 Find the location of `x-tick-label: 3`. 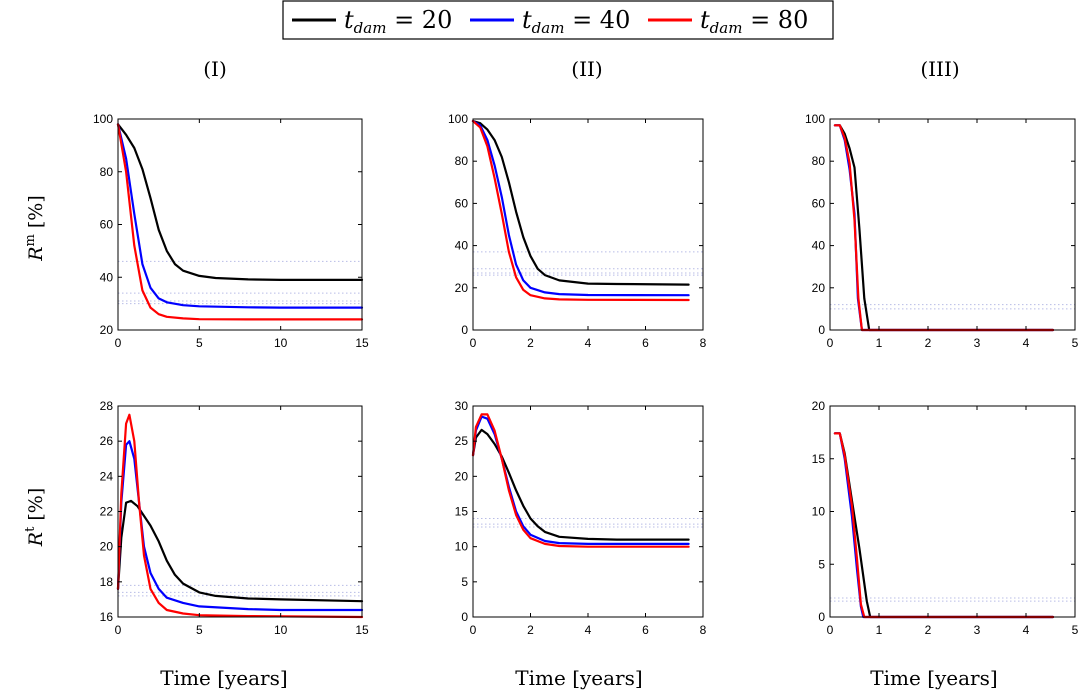

x-tick-label: 3 is located at coordinates (977, 343).